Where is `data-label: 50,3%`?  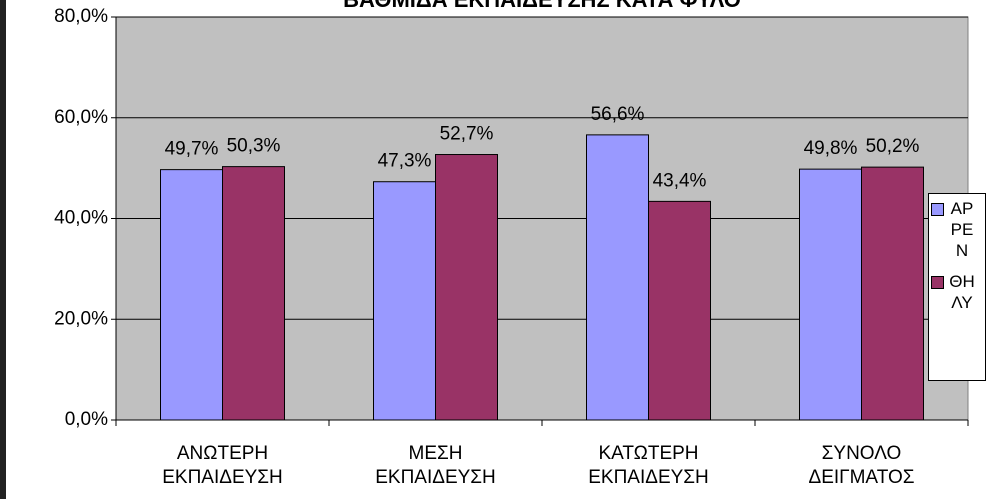 data-label: 50,3% is located at coordinates (254, 146).